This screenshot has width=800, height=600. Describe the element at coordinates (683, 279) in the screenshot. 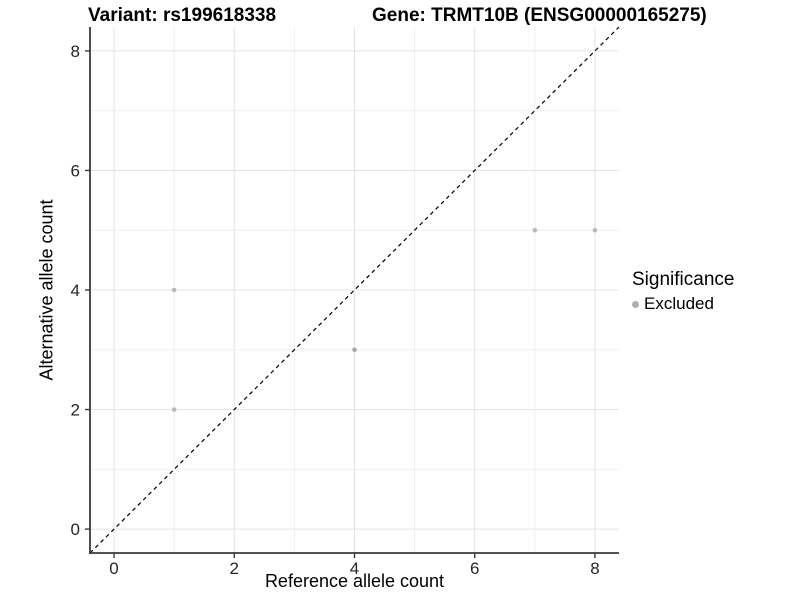

I see `legend-title: Significance` at that location.